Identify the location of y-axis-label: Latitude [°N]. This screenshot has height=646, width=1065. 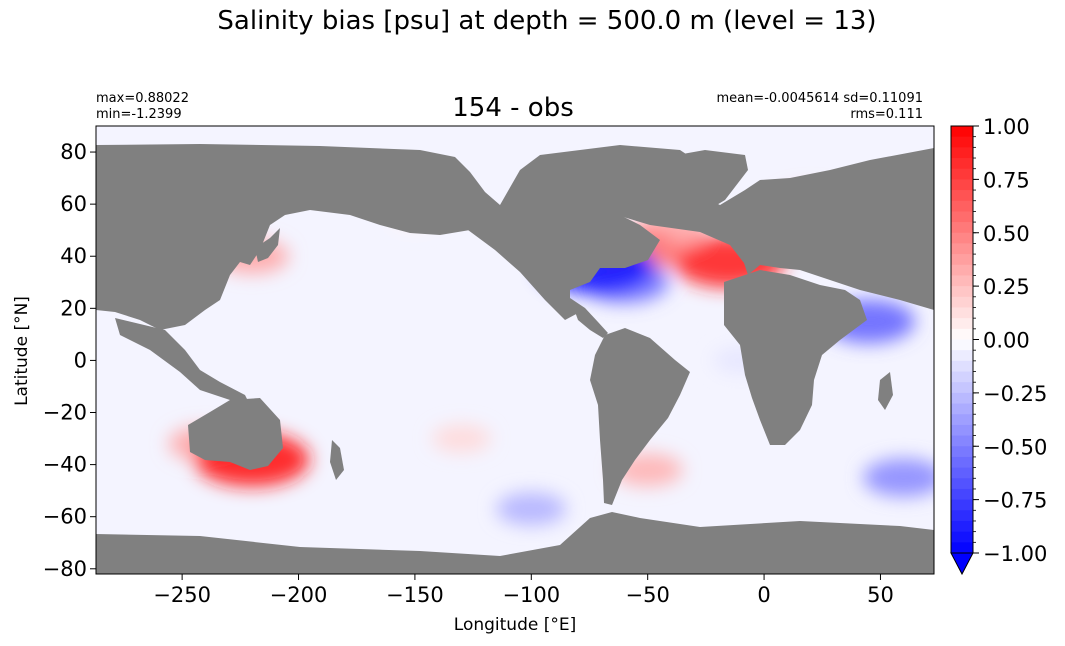
(22, 351).